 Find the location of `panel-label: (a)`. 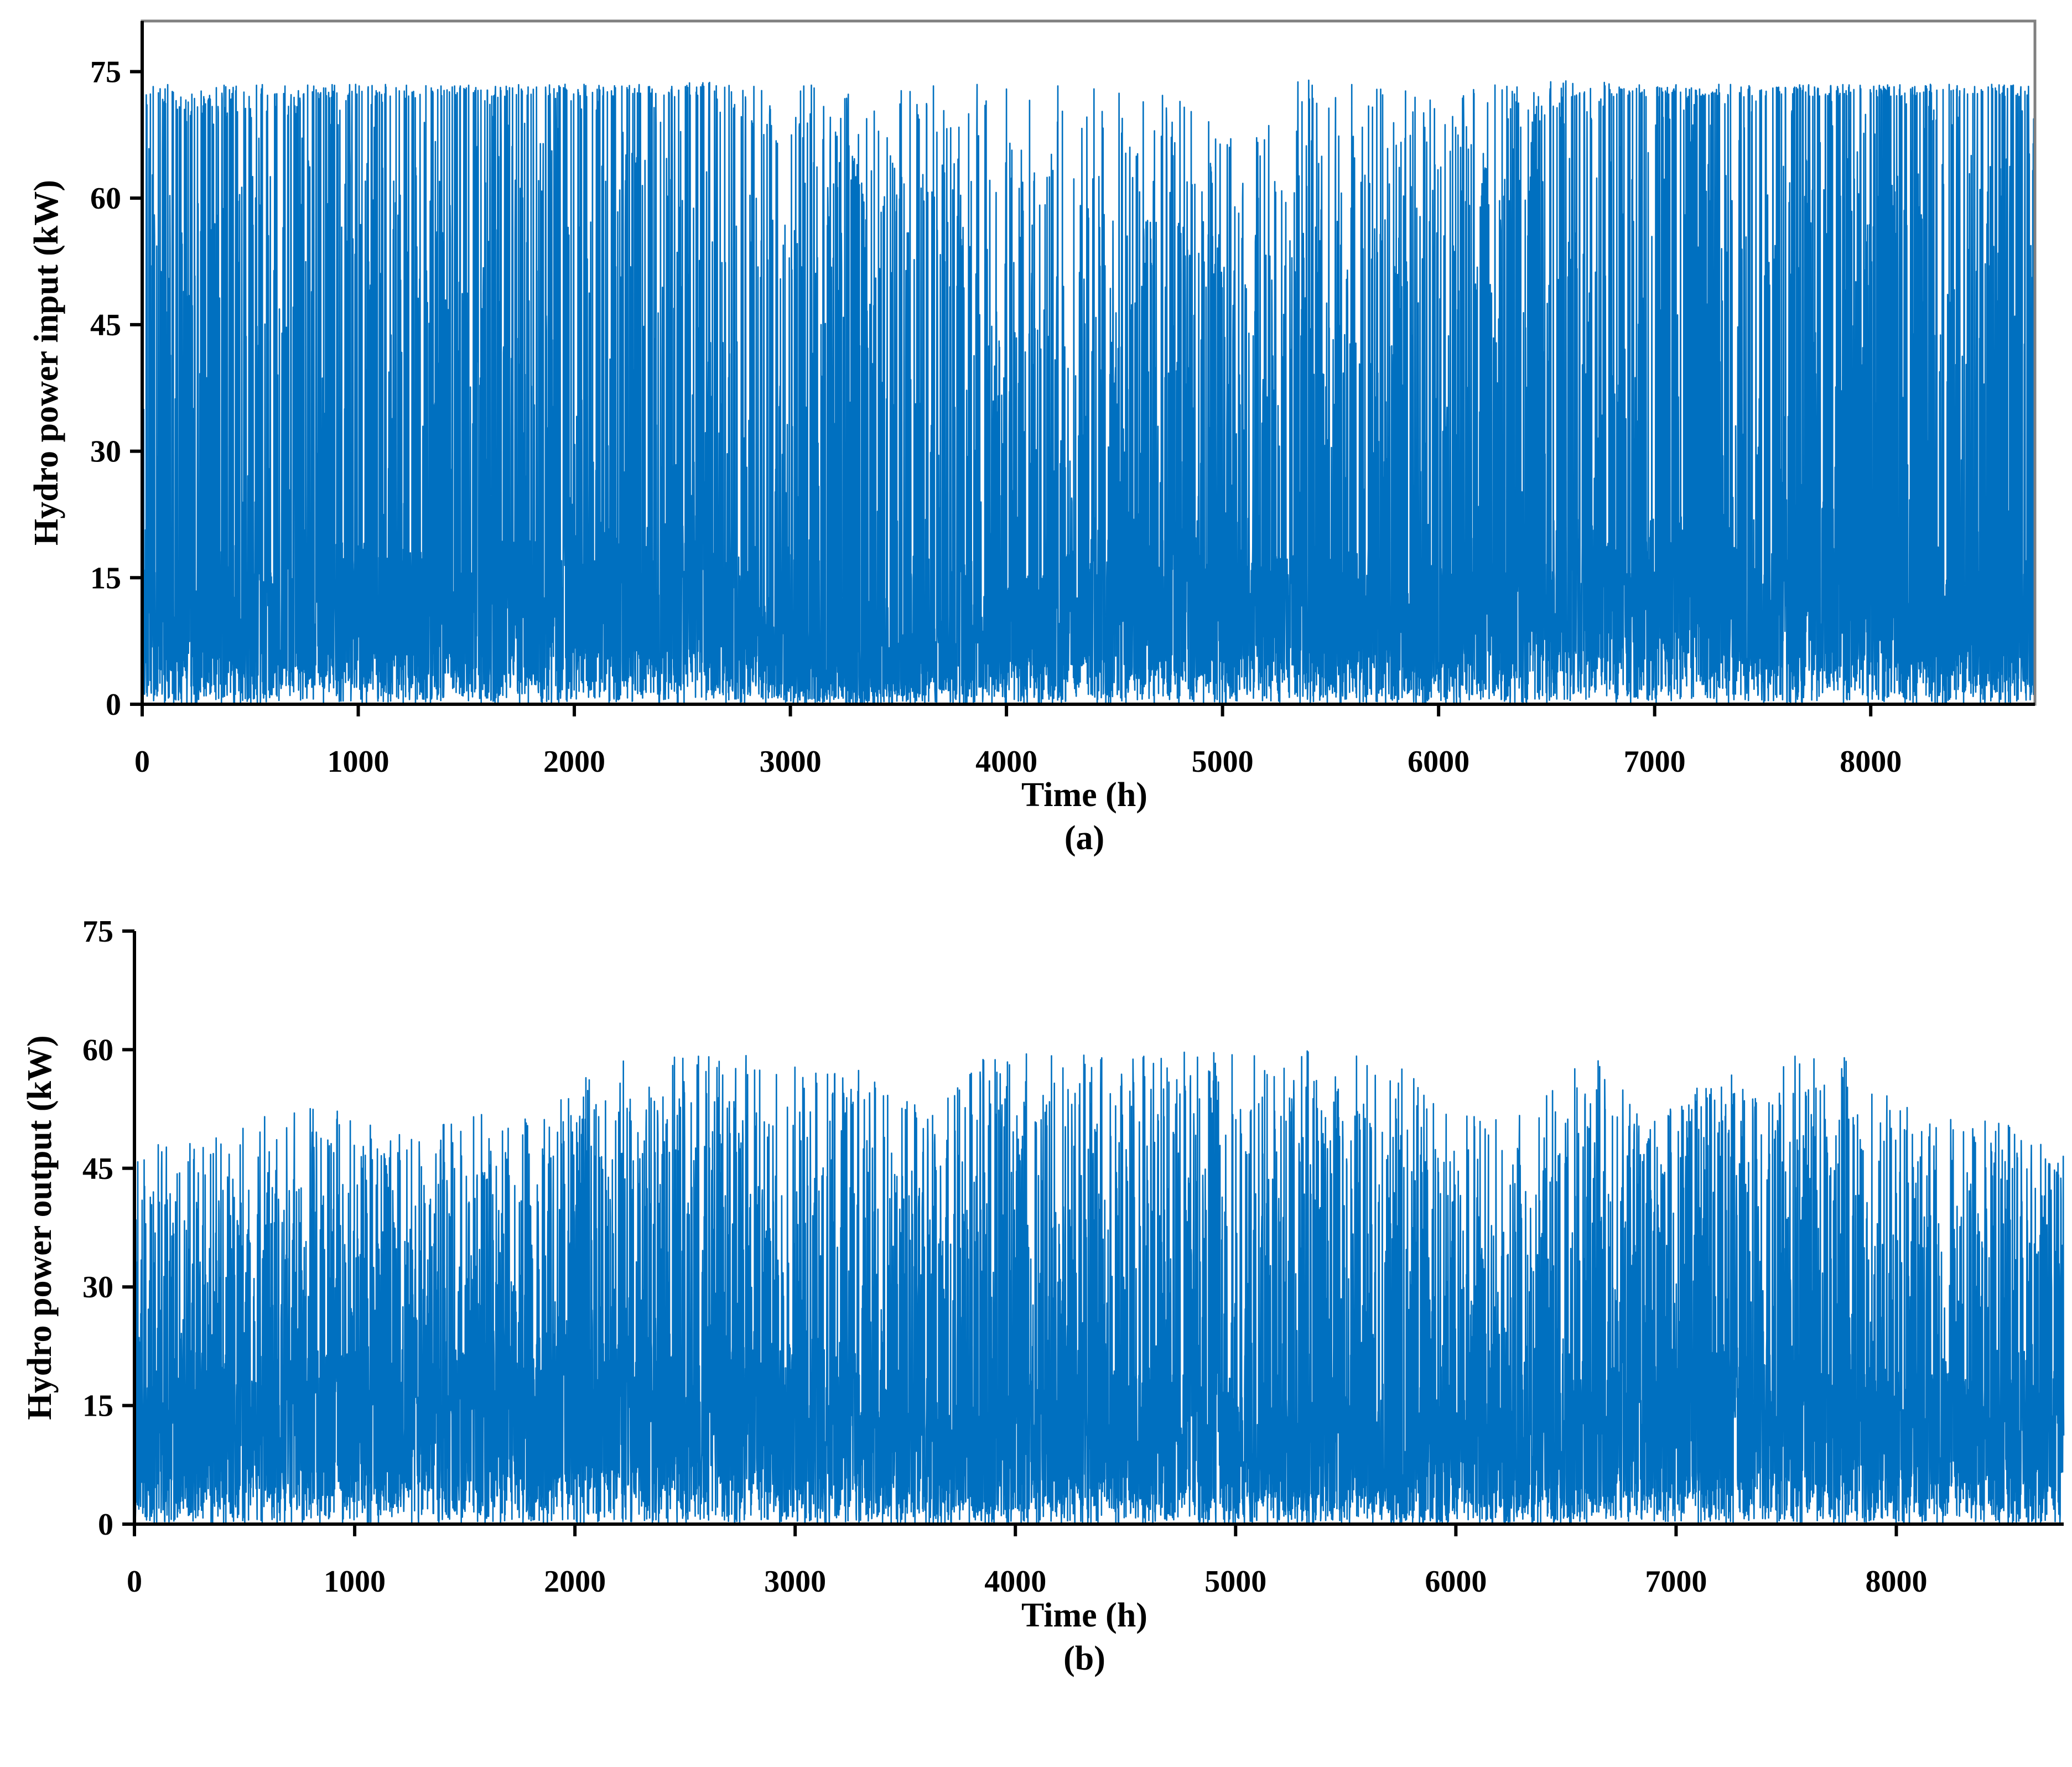

panel-label: (a) is located at coordinates (1084, 838).